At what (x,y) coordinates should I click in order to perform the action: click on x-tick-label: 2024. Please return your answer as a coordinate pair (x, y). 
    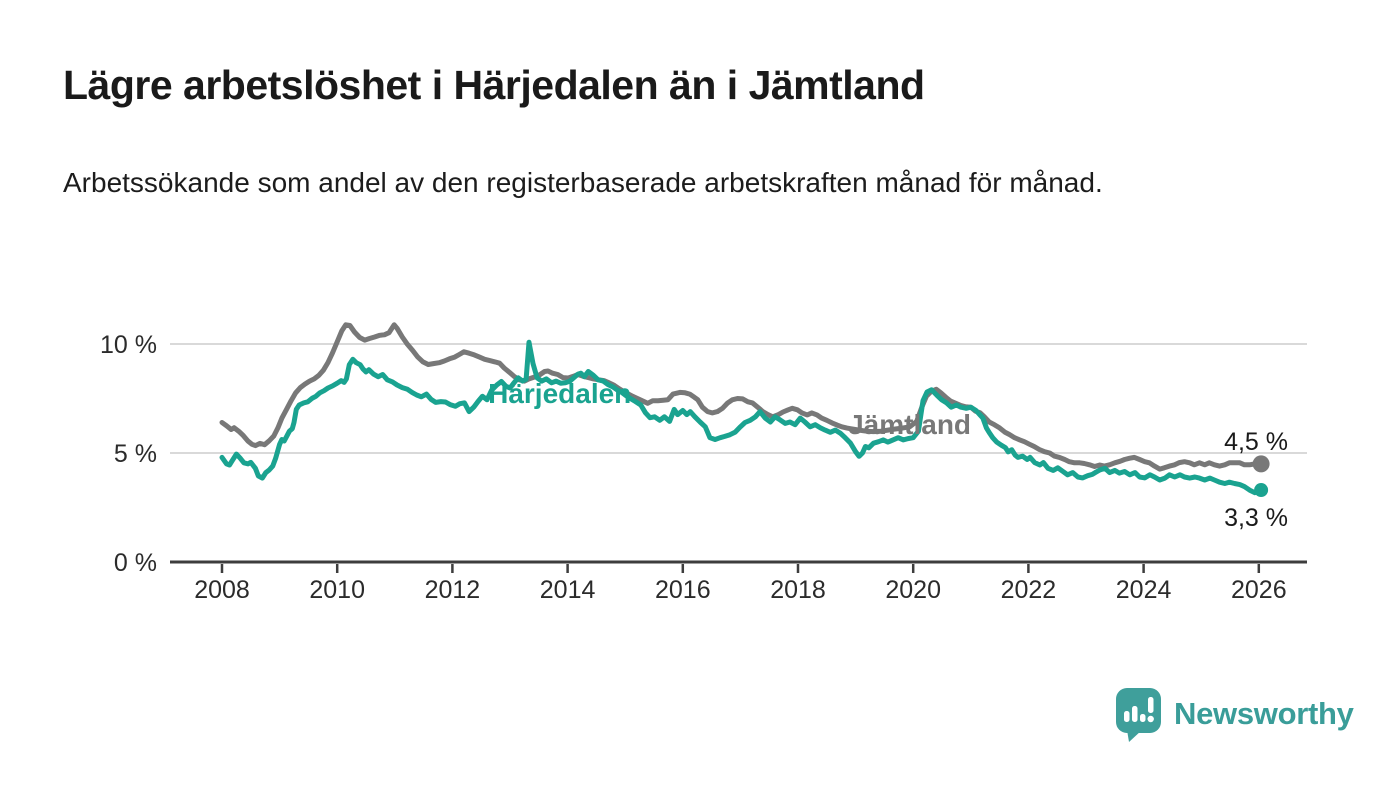
    Looking at the image, I should click on (1144, 590).